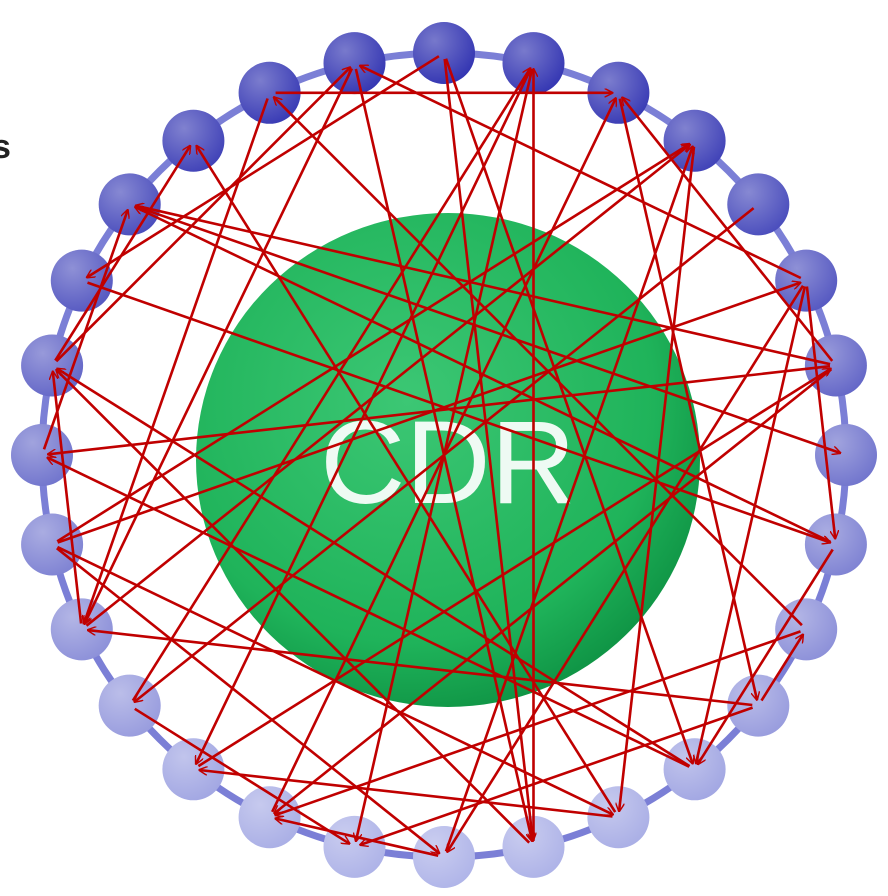 This screenshot has height=896, width=888. Describe the element at coordinates (448, 463) in the screenshot. I see `cdr-hub-label: CDR` at that location.